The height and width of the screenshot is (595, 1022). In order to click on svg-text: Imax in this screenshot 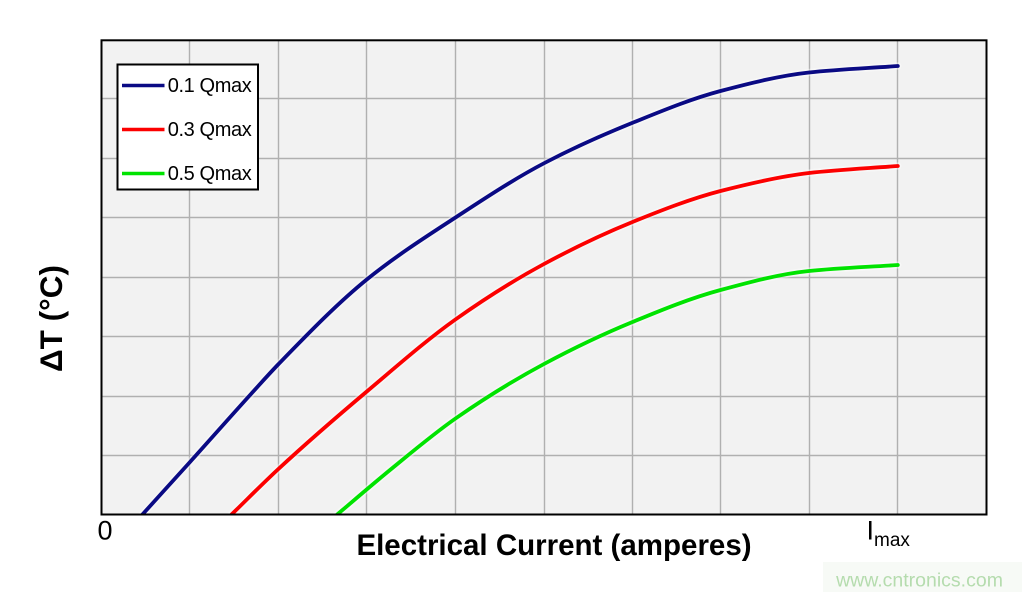, I will do `click(889, 534)`.